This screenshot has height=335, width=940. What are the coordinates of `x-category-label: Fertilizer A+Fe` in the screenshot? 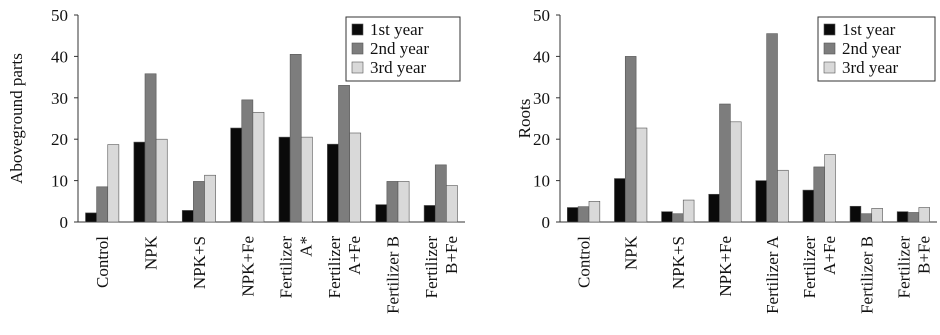 It's located at (344, 267).